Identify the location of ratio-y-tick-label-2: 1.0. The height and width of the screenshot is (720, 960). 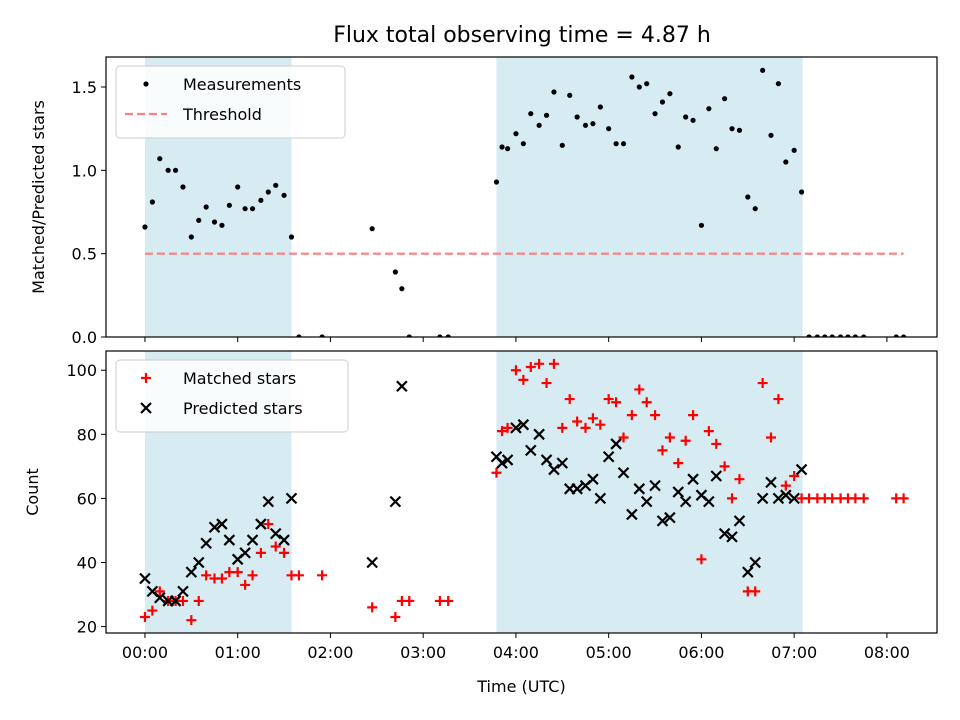
(84, 170).